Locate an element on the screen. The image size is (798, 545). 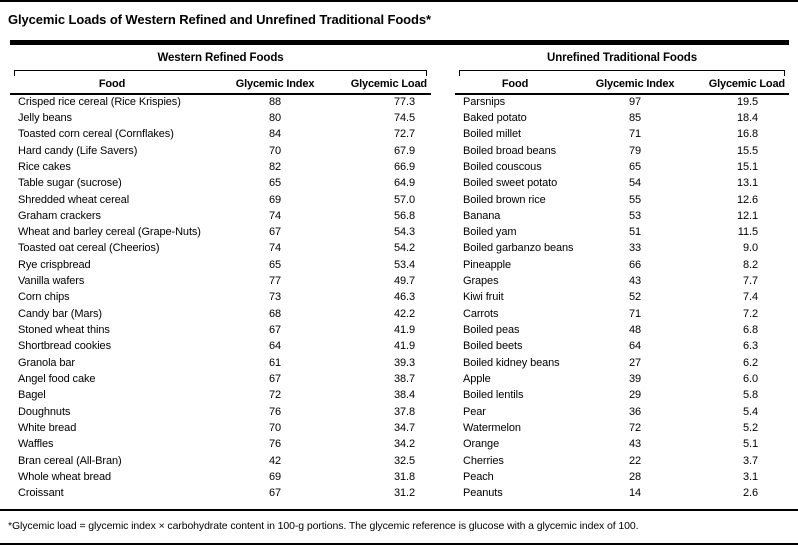
glycemic-load-cell: 8.2 is located at coordinates (750, 264).